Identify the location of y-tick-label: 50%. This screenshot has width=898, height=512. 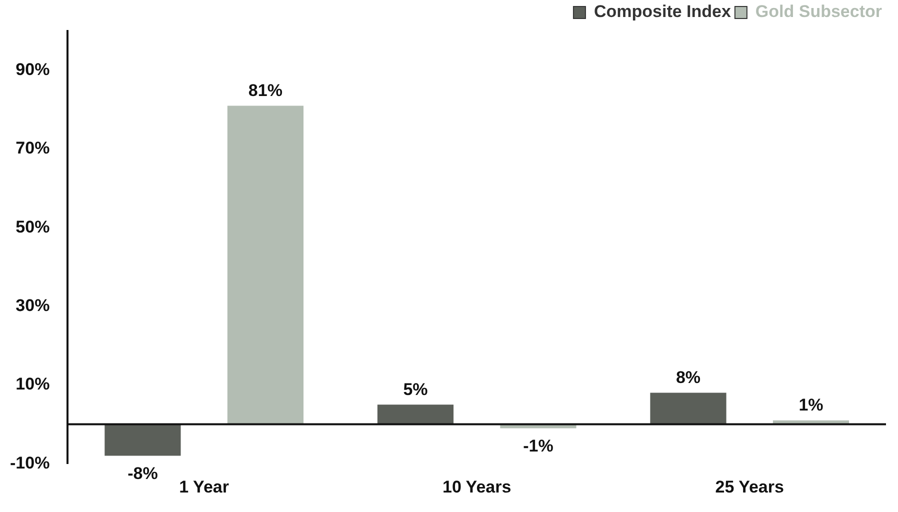
(33, 226).